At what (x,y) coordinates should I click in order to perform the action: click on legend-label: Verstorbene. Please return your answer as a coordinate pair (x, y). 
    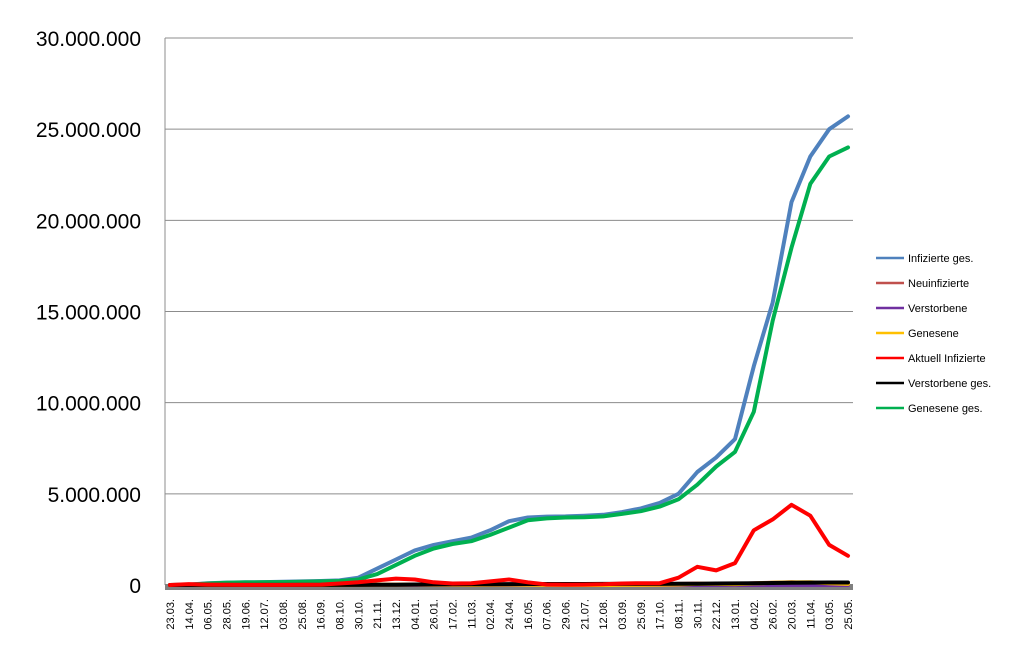
    Looking at the image, I should click on (937, 309).